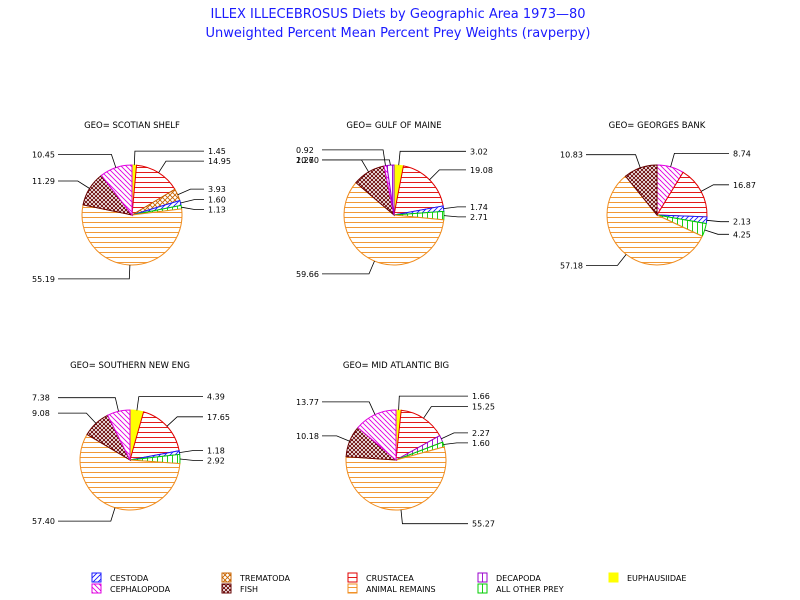 Image resolution: width=800 pixels, height=600 pixels. I want to click on slice-value-label: 17.65, so click(218, 417).